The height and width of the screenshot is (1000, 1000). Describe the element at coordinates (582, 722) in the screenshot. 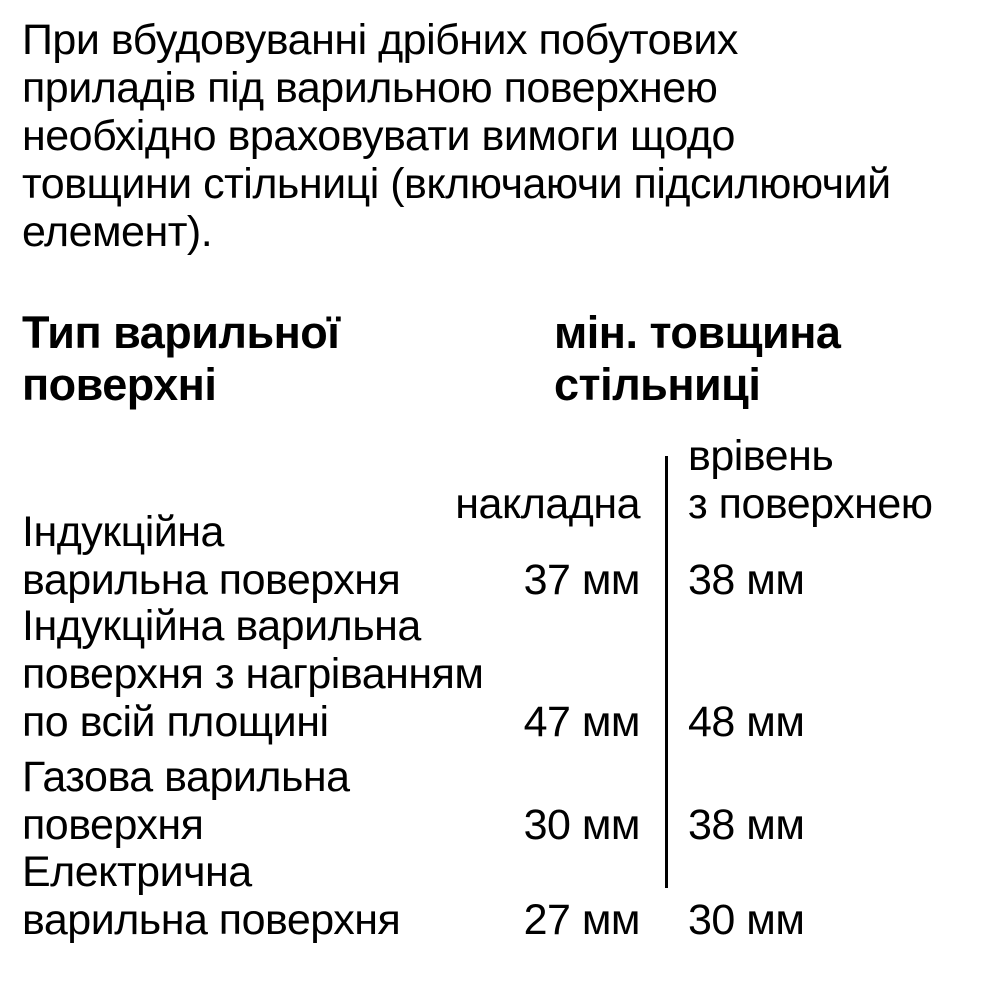

I see `row-value-overlay: 47 мм` at that location.